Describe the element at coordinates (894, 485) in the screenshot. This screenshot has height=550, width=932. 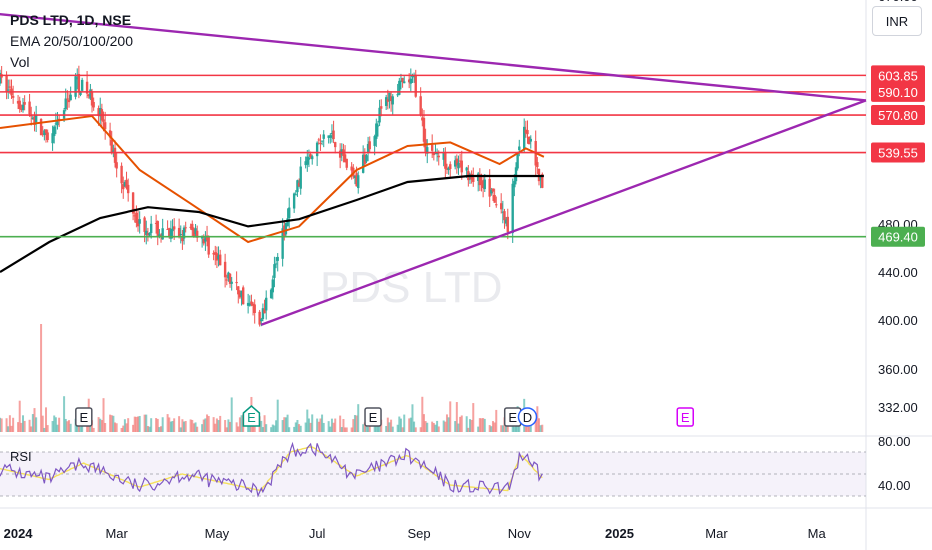
I see `rsi-axis-label: 40.00` at that location.